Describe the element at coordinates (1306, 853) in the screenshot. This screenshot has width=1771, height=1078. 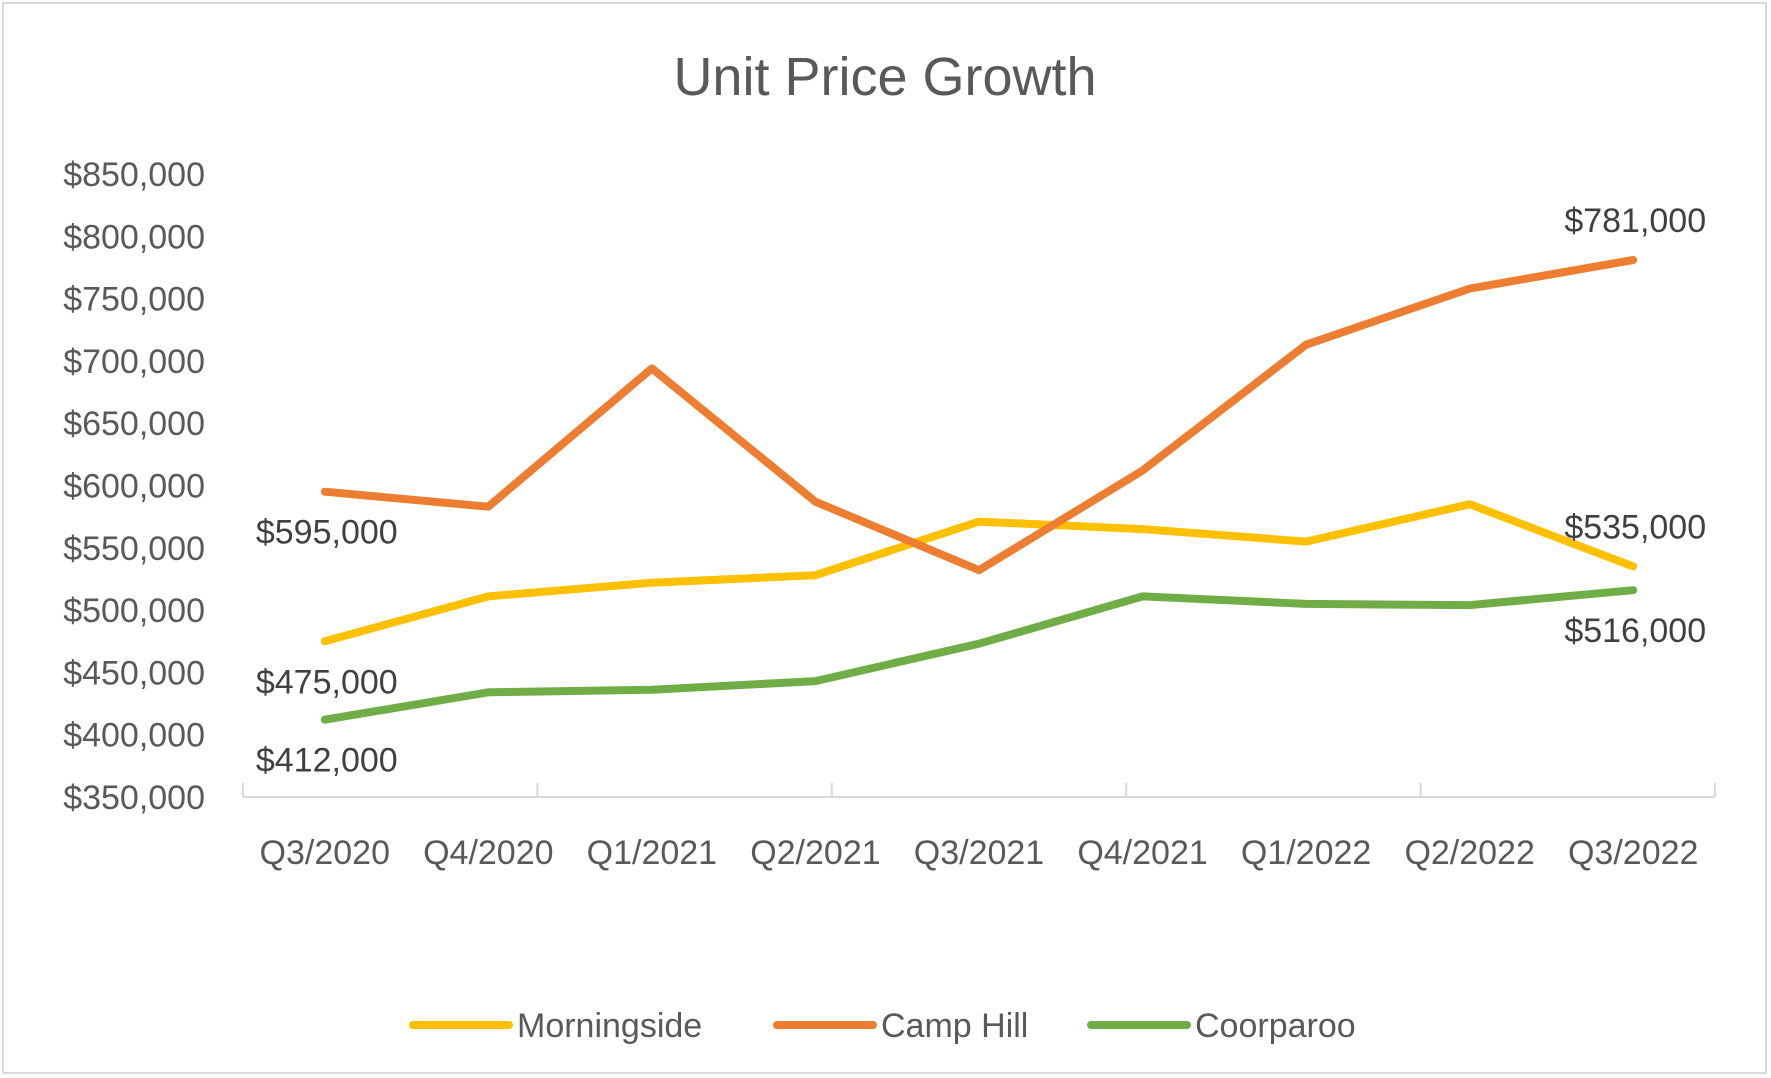
I see `x-tick-label: Q1/2022` at that location.